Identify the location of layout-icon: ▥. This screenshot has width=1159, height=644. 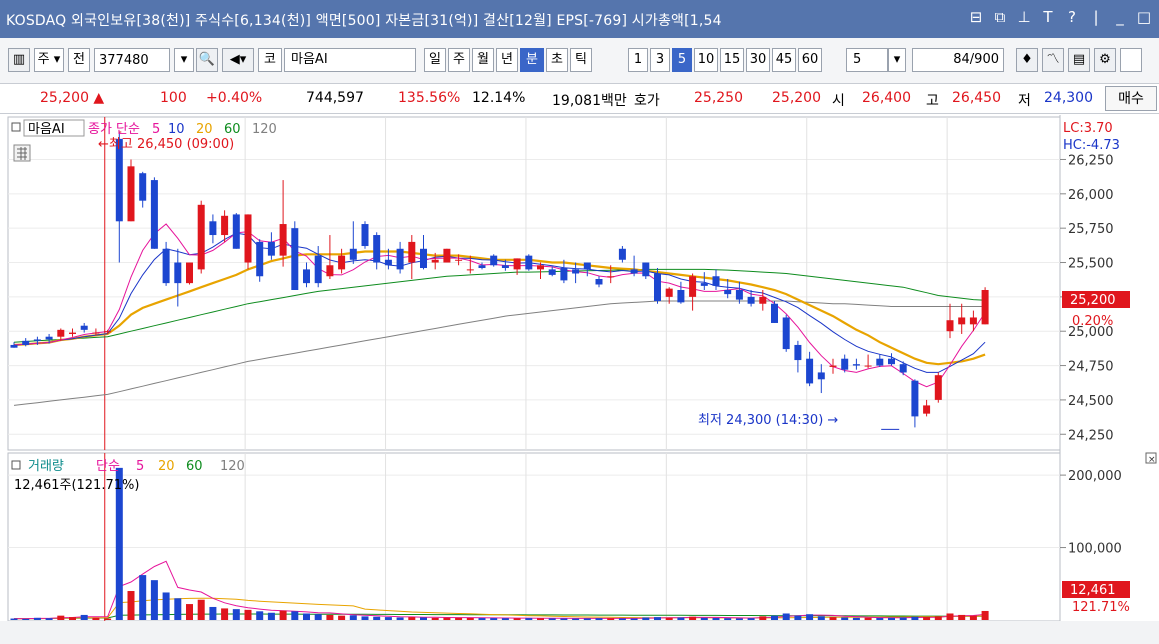
(19, 60).